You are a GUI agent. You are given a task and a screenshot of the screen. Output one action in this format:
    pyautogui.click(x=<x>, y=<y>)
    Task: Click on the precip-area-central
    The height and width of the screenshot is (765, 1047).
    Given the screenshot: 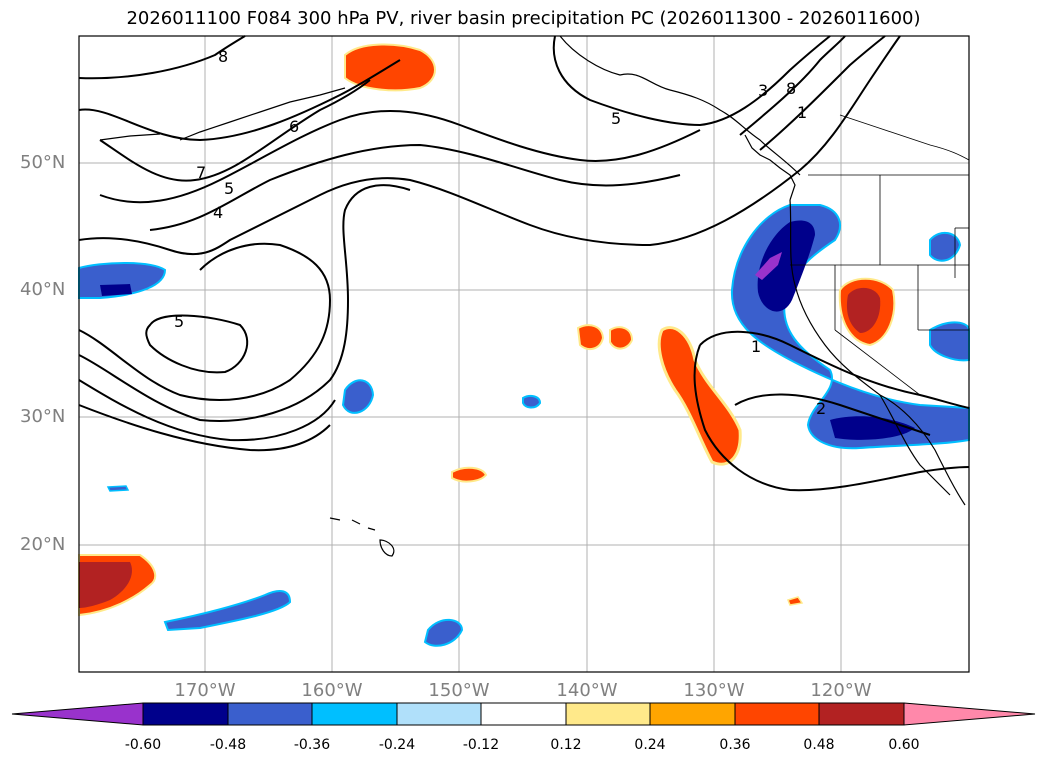 What is the action you would take?
    pyautogui.click(x=469, y=474)
    